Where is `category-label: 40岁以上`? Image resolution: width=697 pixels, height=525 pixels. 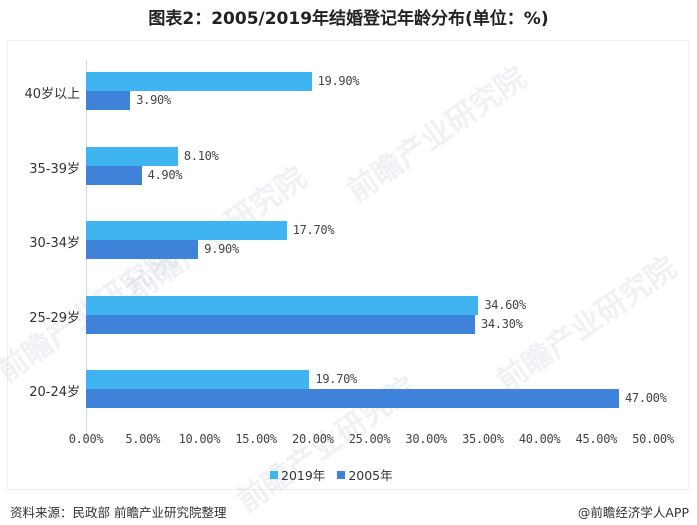
category-label: 40岁以上 is located at coordinates (52, 94).